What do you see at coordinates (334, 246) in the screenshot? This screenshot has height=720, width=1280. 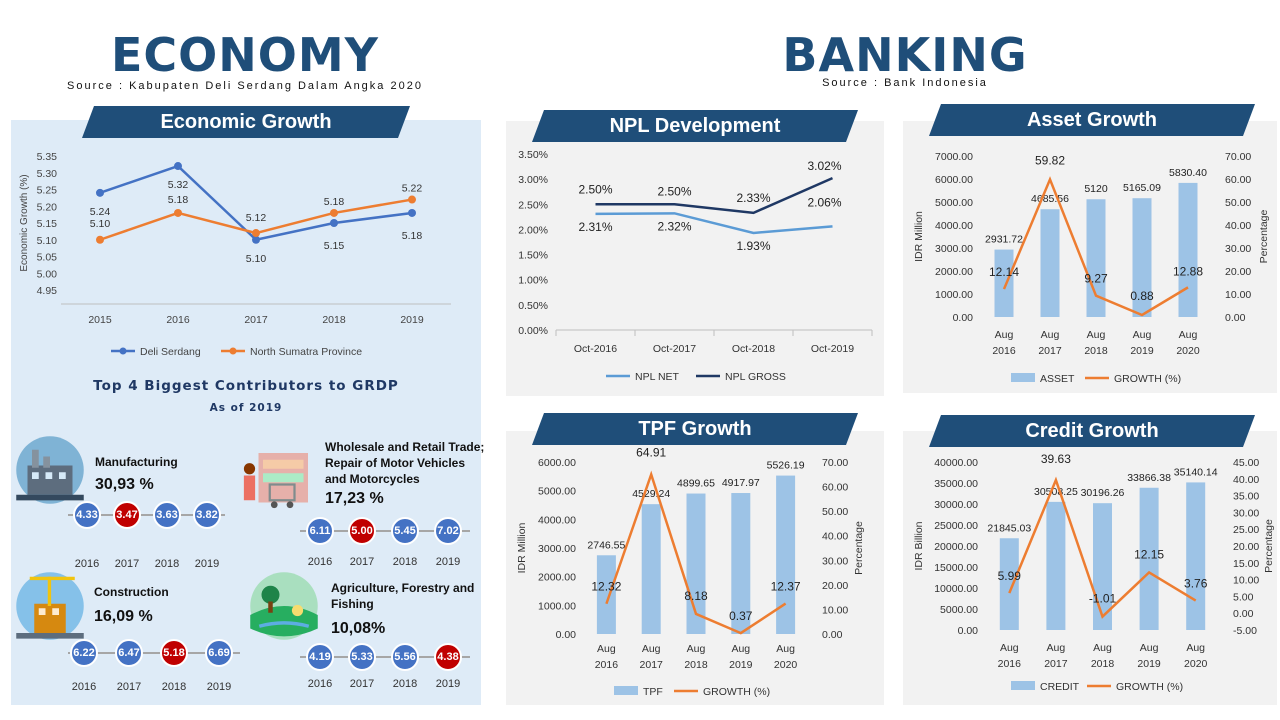 I see `data-label: 5.15` at bounding box center [334, 246].